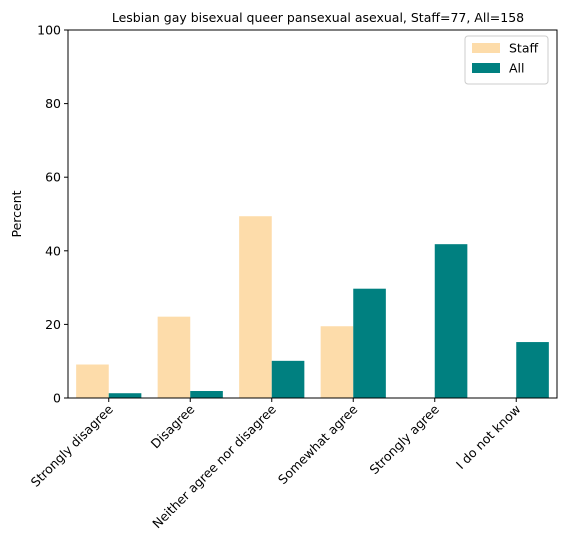  I want to click on x-tick-label: Disagree, so click(173, 426).